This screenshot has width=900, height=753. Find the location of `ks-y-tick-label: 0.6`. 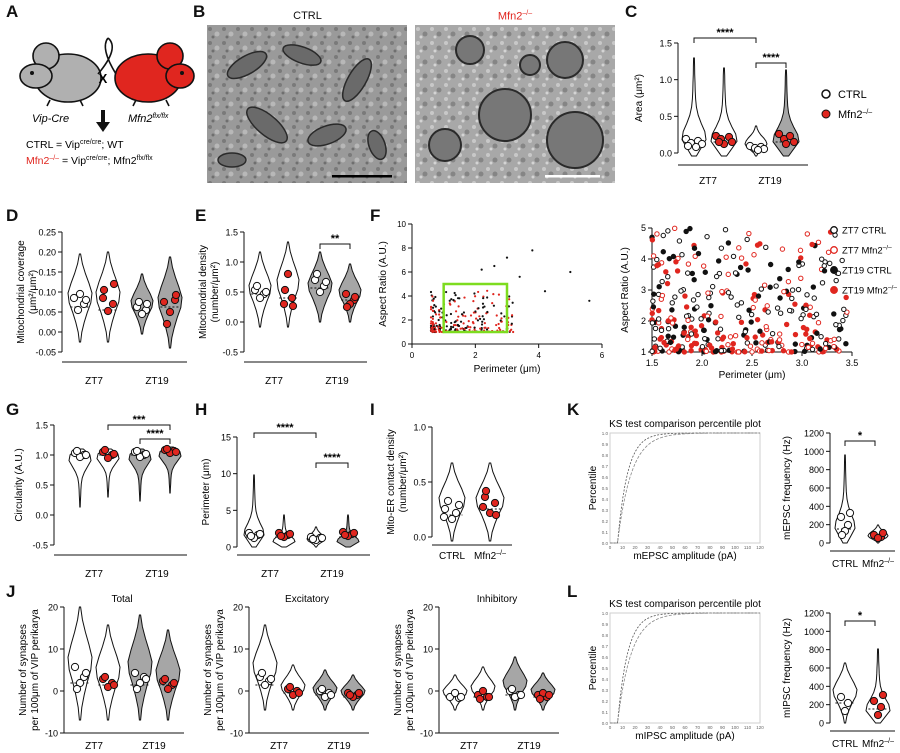

ks-y-tick-label: 0.6 is located at coordinates (605, 477).